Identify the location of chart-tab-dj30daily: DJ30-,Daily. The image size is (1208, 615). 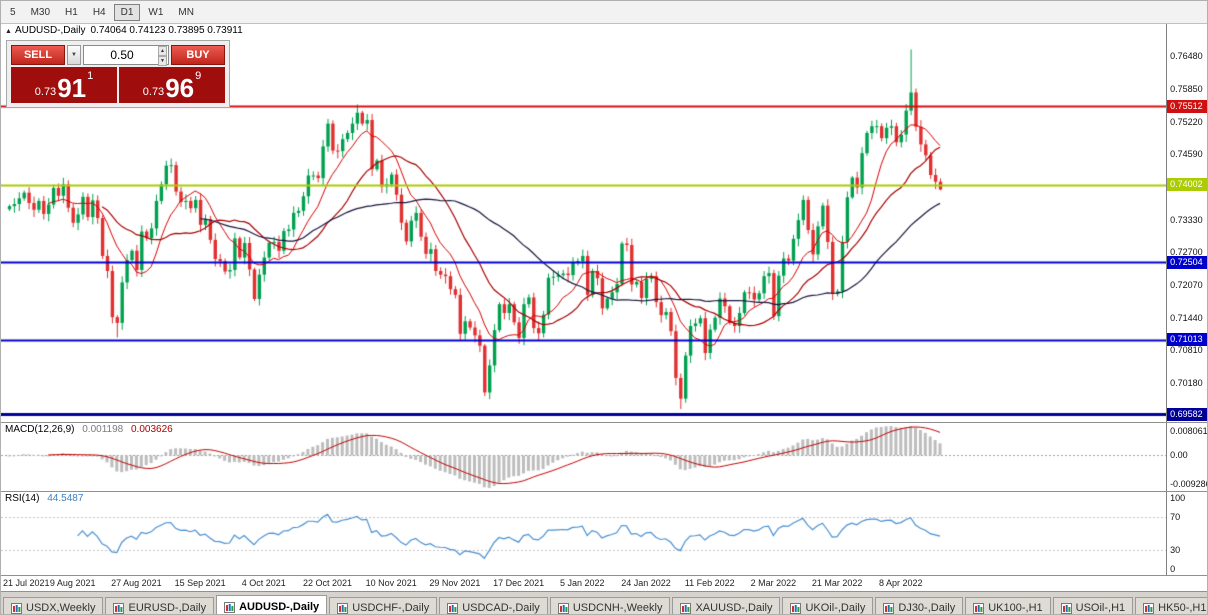
(919, 605).